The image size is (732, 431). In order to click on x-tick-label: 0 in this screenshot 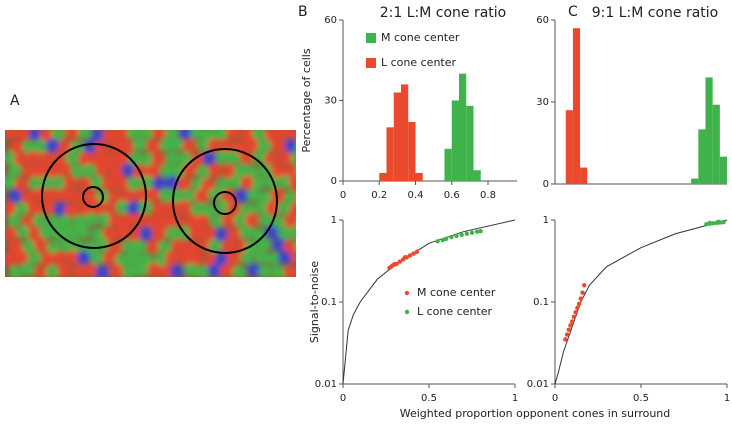, I will do `click(343, 195)`.